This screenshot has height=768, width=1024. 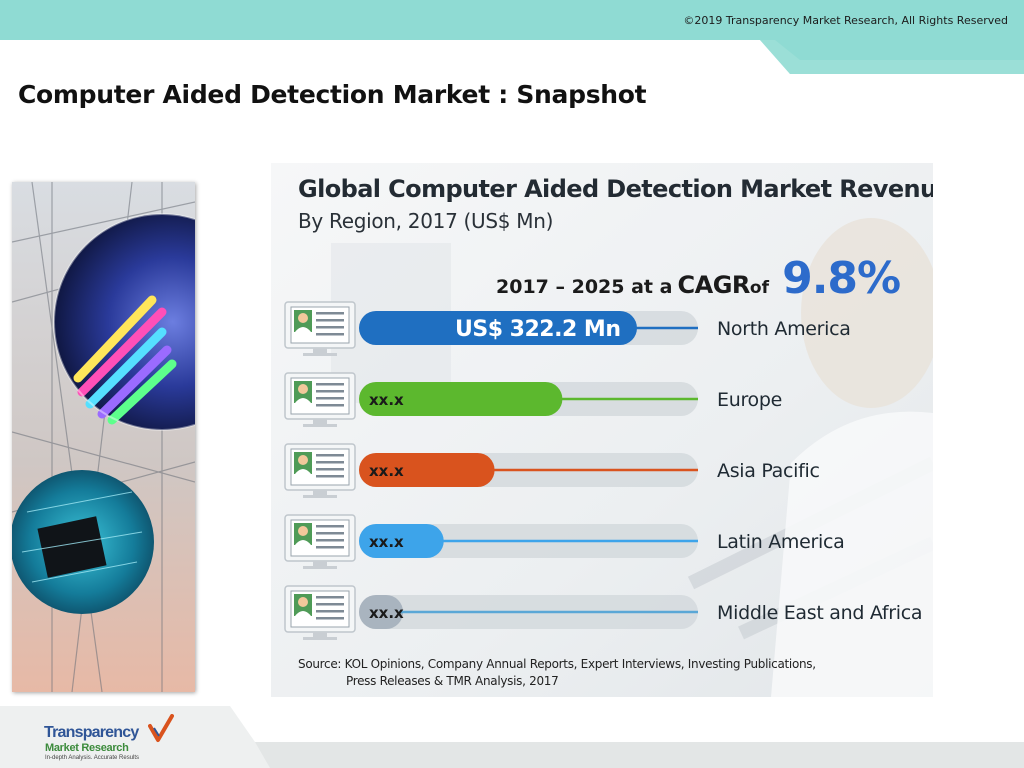 What do you see at coordinates (603, 612) in the screenshot?
I see `chart-row: xx.x Middle East and Africa` at bounding box center [603, 612].